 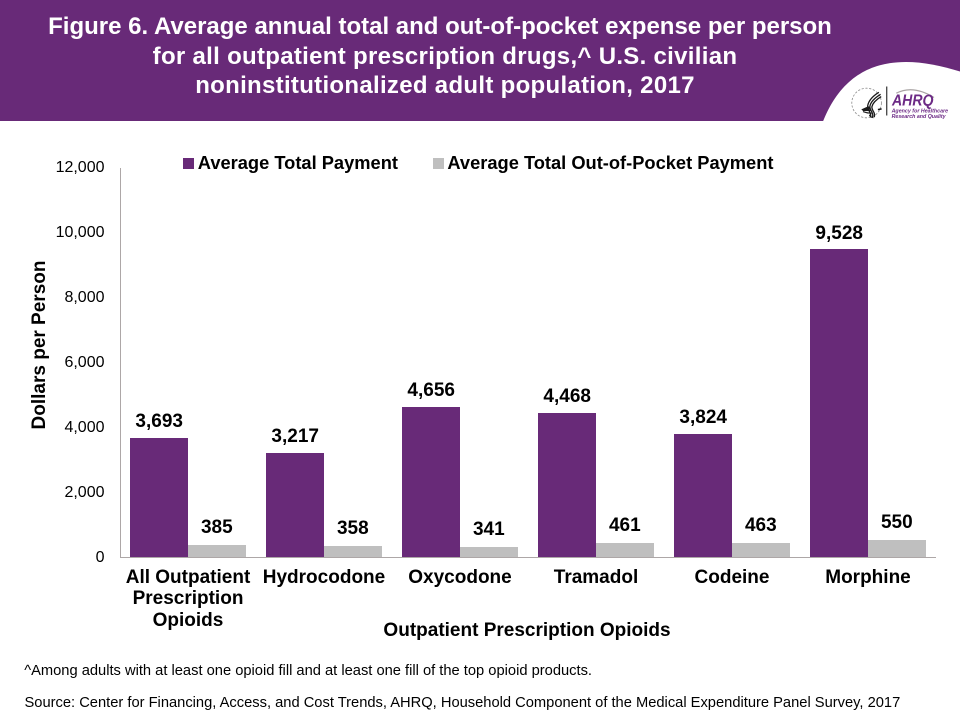 What do you see at coordinates (919, 117) in the screenshot?
I see `svg-text: Research and Quality` at bounding box center [919, 117].